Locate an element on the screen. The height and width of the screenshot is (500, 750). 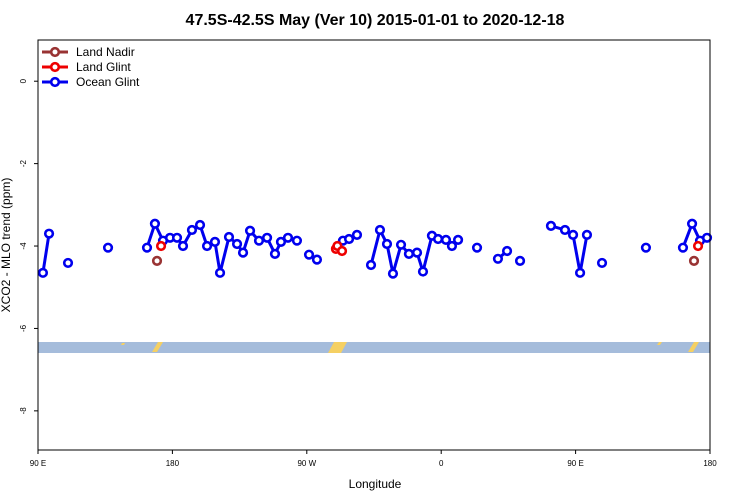
ocean-band is located at coordinates (374, 347).